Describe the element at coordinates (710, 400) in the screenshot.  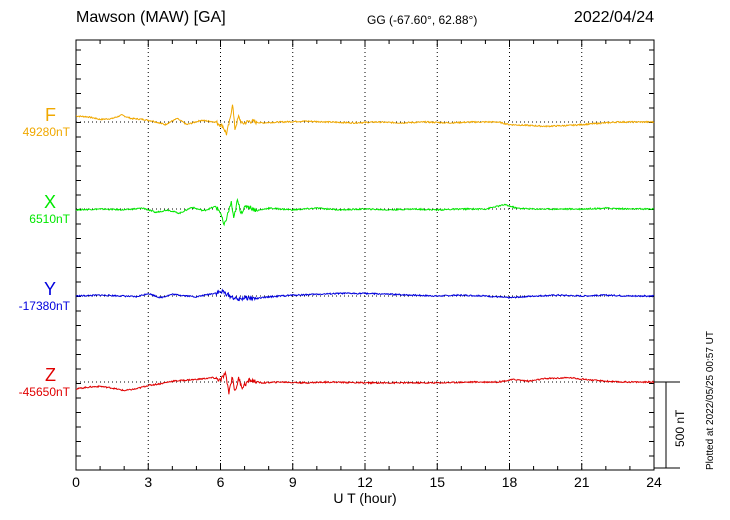
I see `plotted-at-note: Plotted at 2022/05/25 00:57 UT` at that location.